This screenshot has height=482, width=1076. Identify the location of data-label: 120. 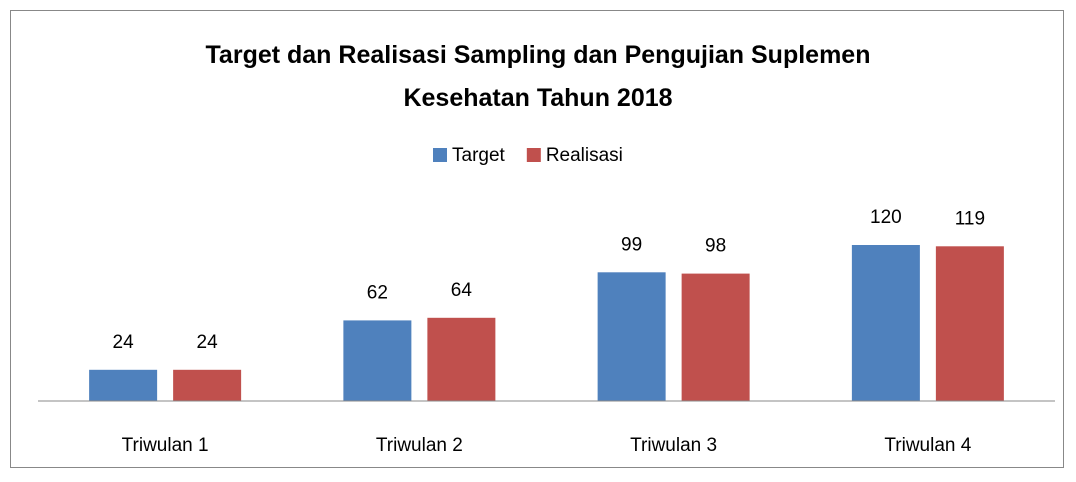
(886, 217).